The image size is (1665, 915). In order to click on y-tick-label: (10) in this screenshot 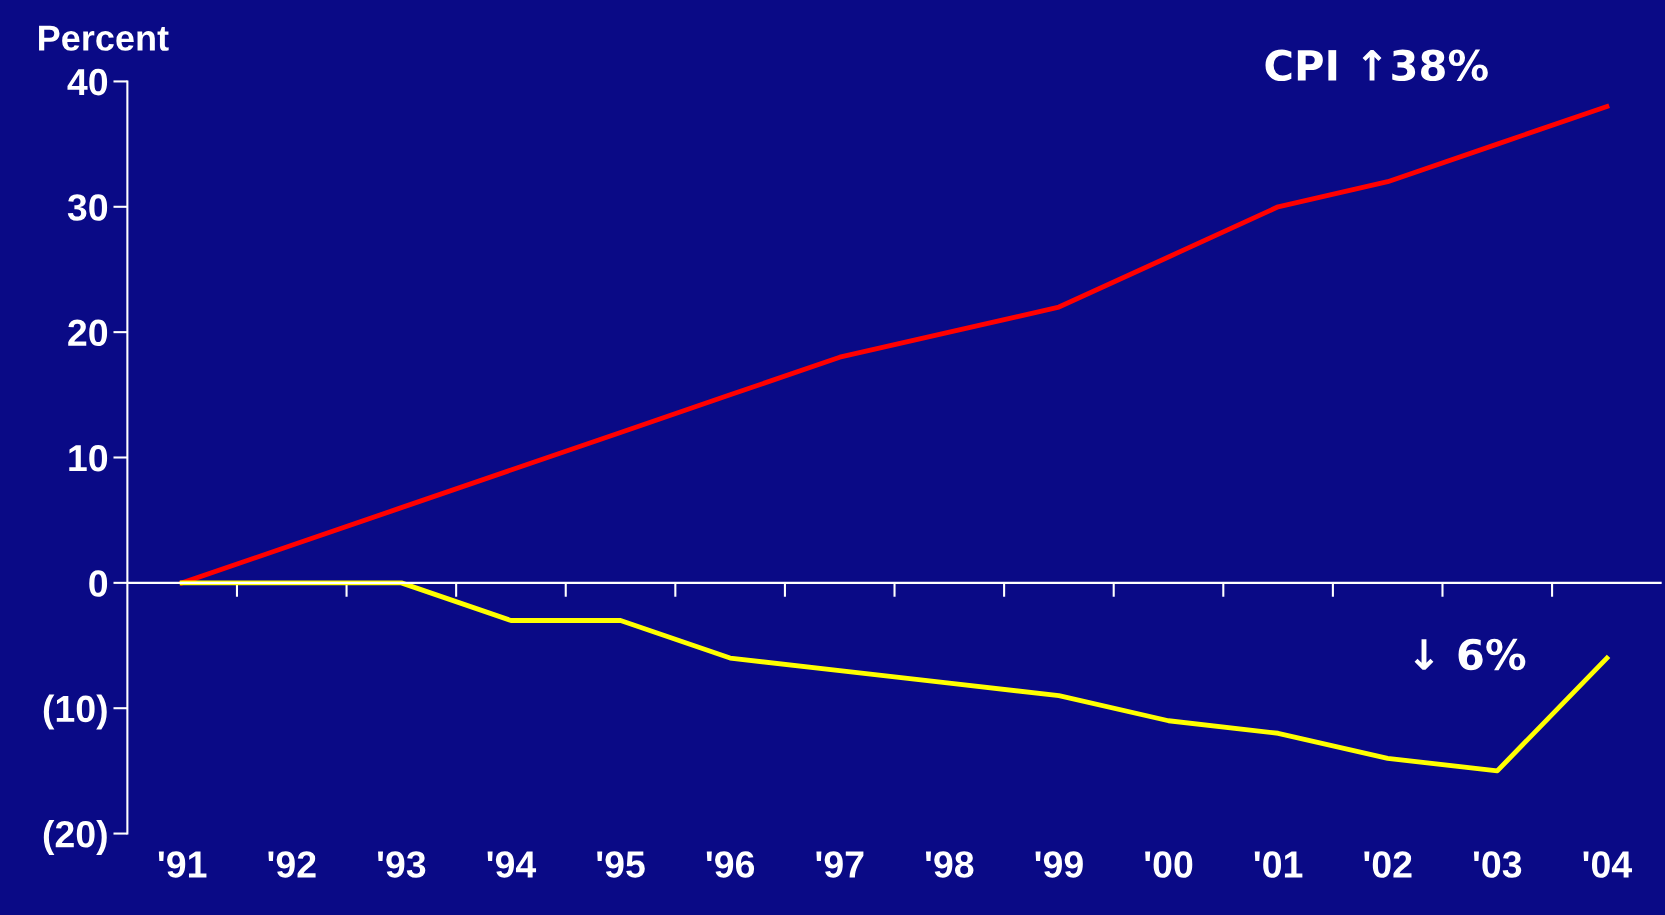, I will do `click(75, 712)`.